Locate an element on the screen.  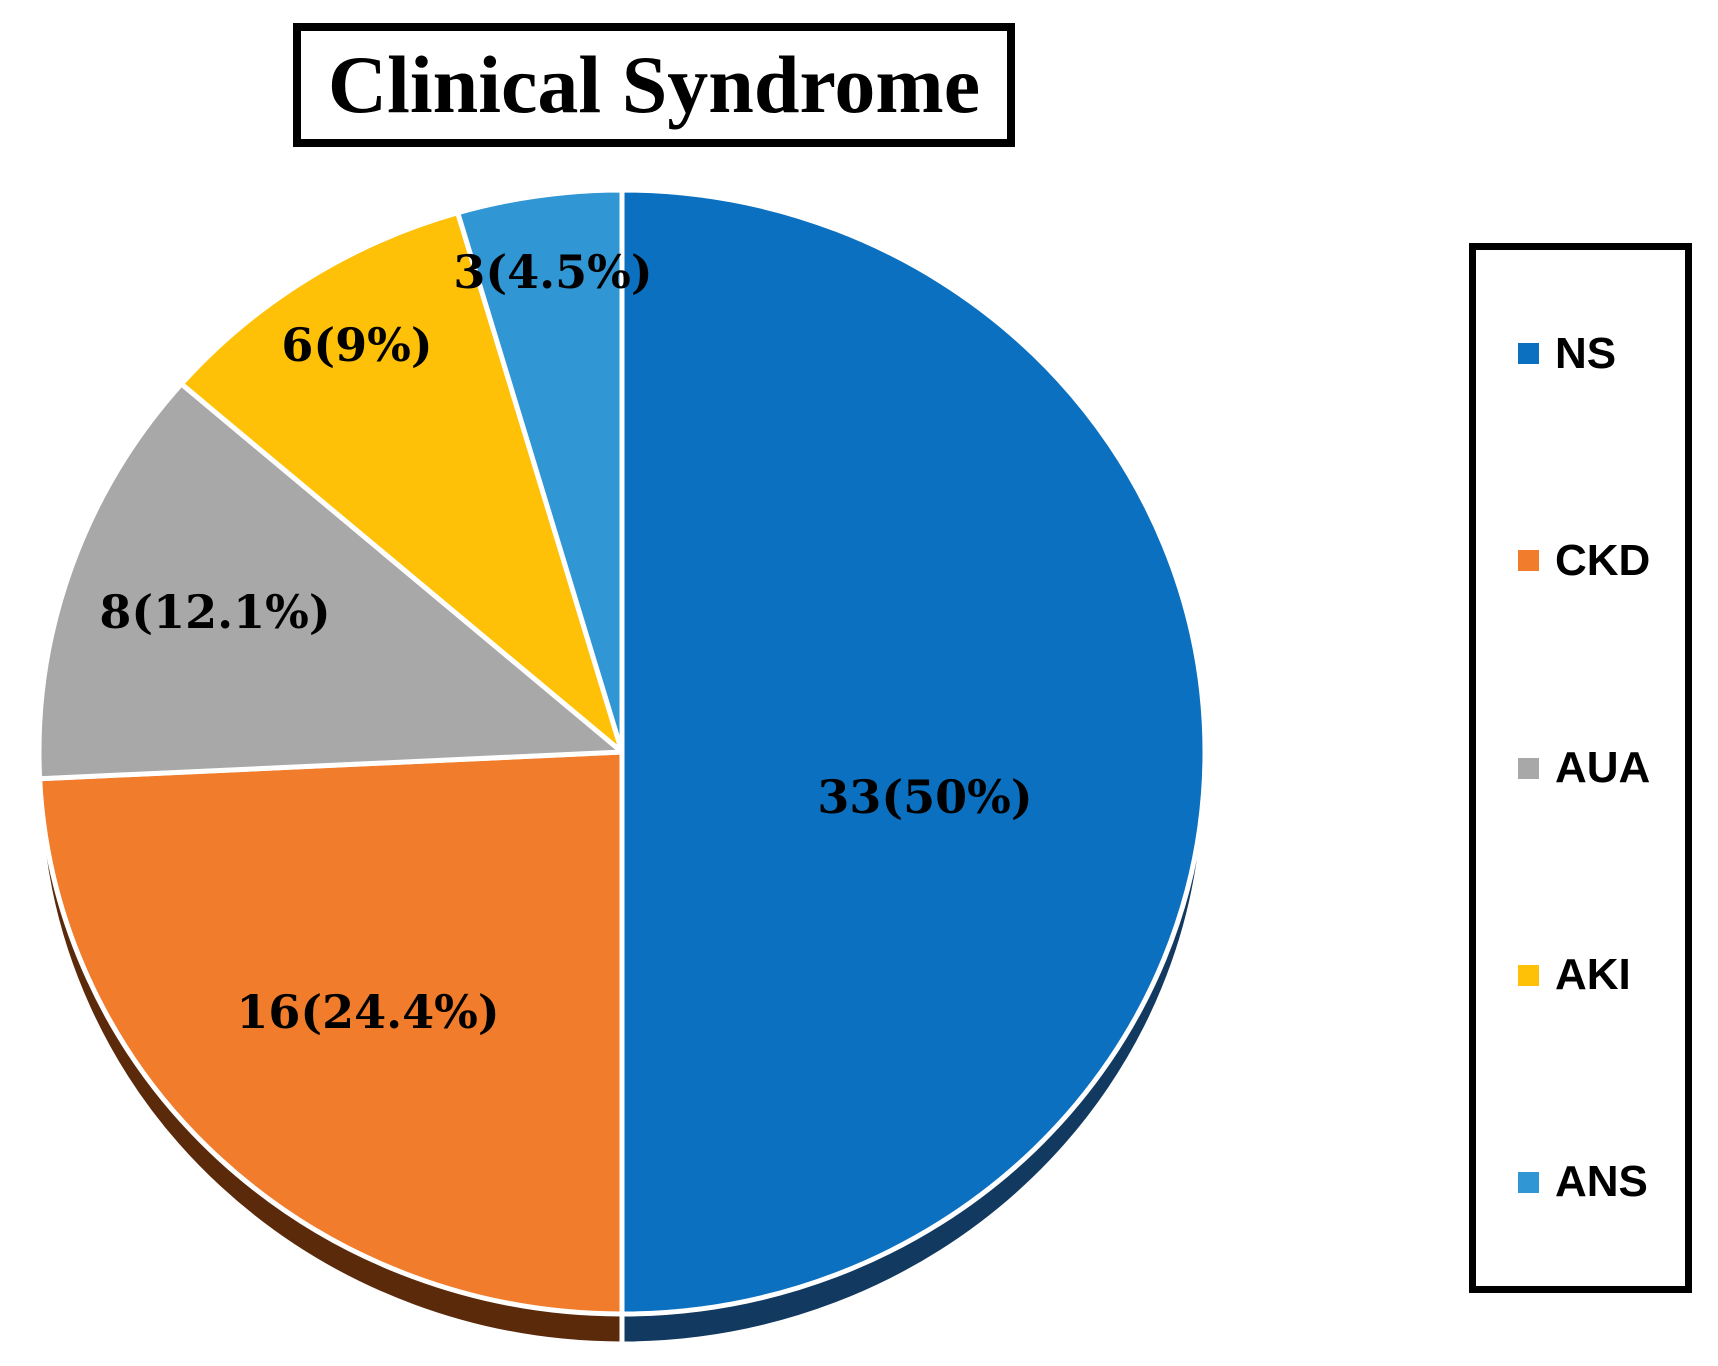
pie-slice-aua is located at coordinates (330, 581).